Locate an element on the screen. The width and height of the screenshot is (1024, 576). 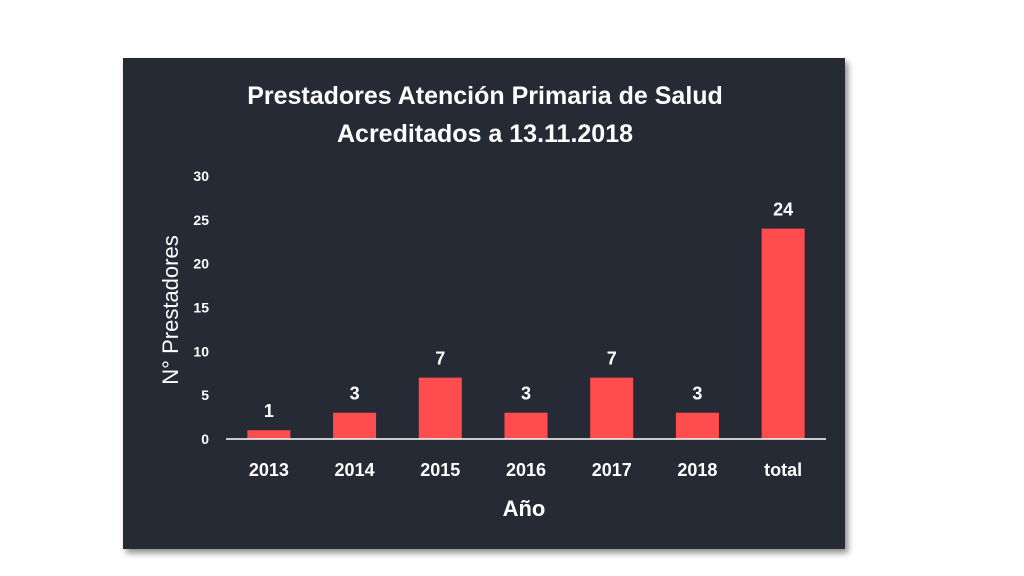
y-tick-label: 30 is located at coordinates (201, 176).